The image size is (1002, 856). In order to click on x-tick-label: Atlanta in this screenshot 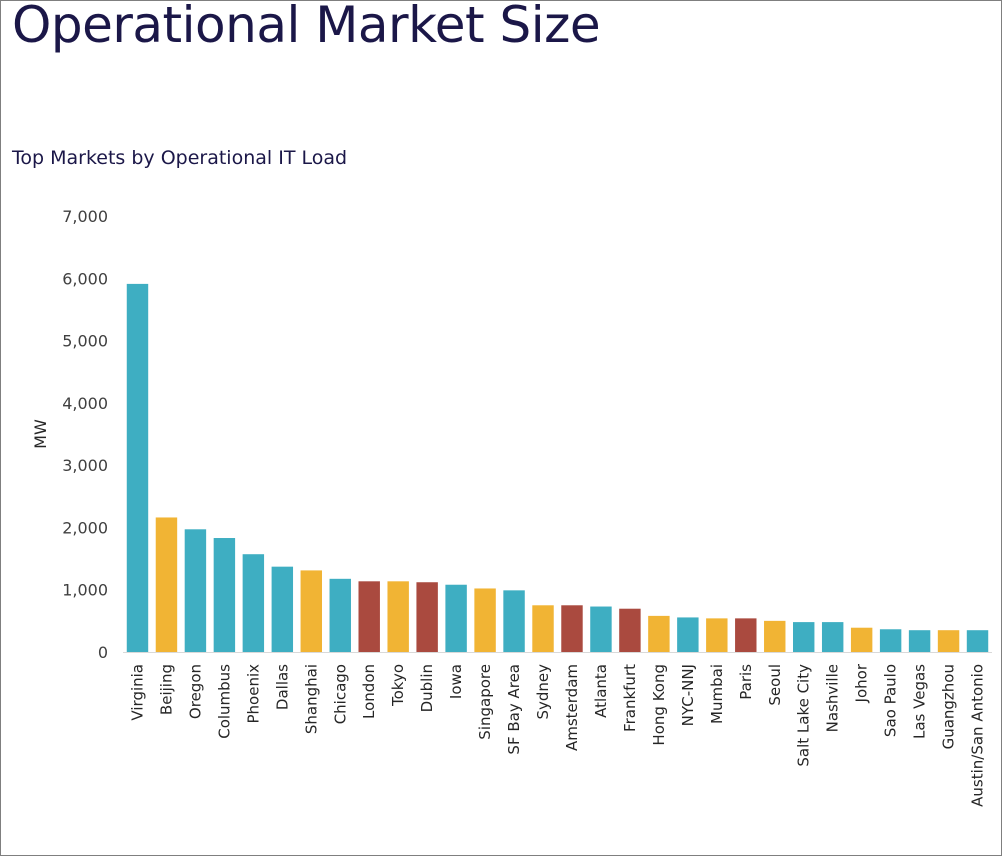, I will do `click(601, 691)`.